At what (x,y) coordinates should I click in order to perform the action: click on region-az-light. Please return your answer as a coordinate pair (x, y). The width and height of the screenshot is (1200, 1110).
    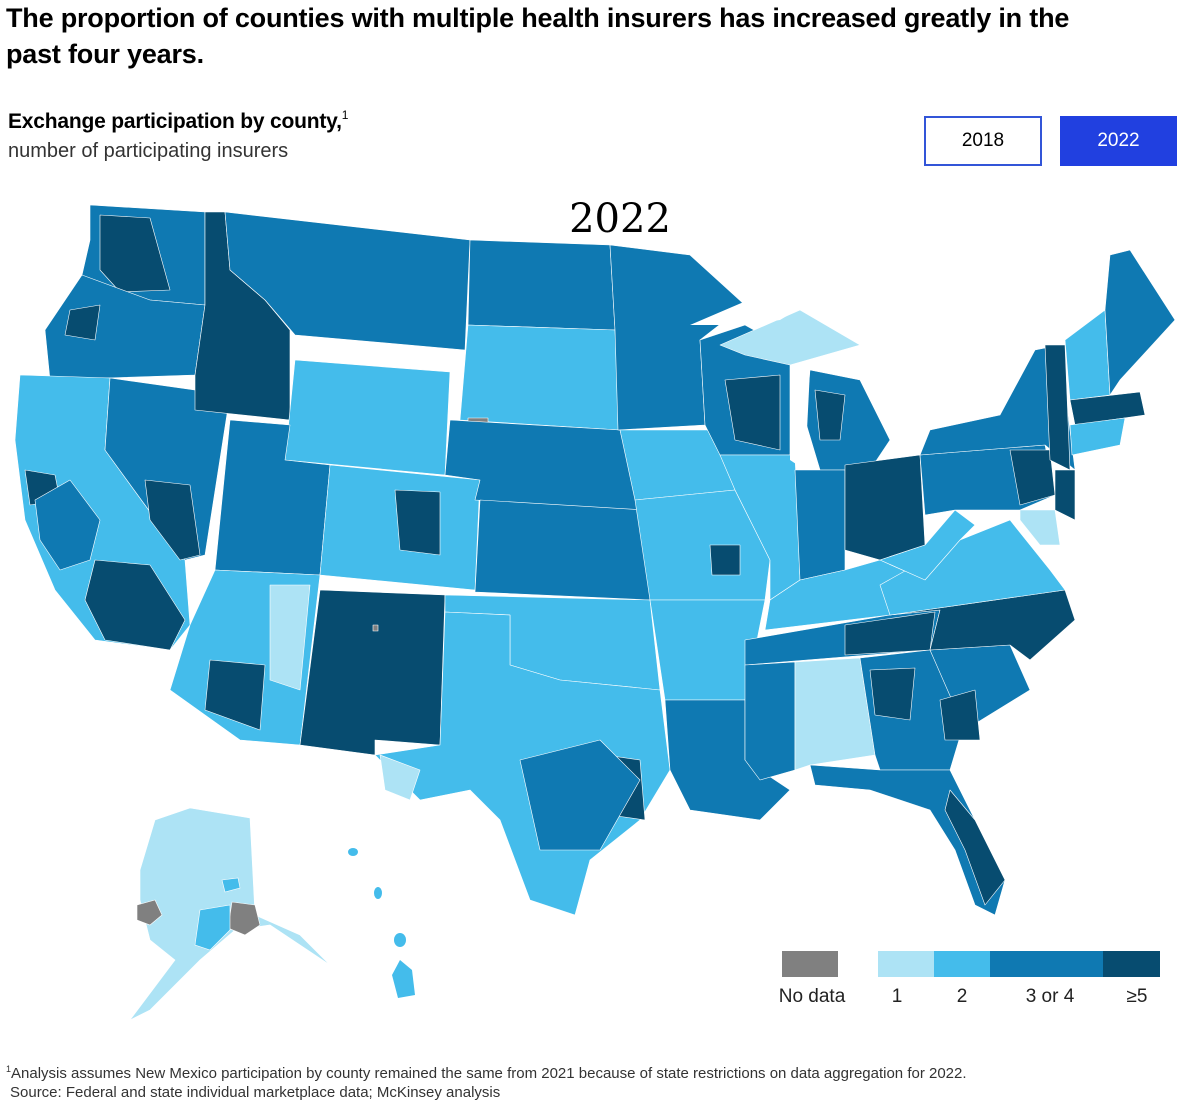
    Looking at the image, I should click on (290, 637).